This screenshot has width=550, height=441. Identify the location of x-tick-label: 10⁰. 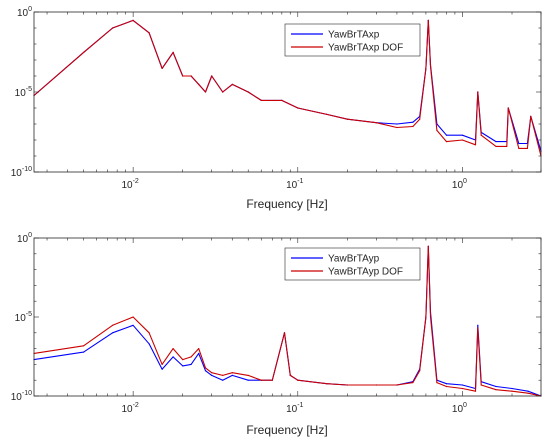
(459, 184).